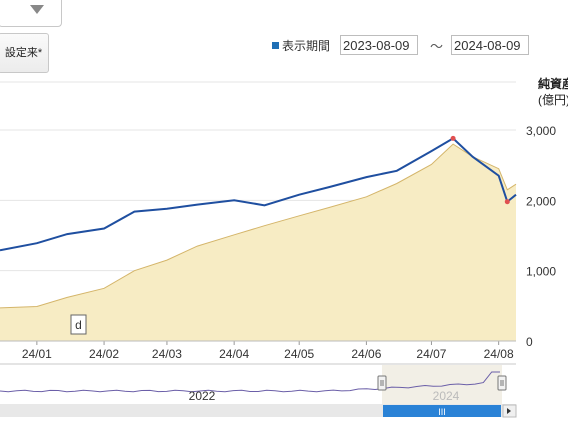 This screenshot has height=426, width=568. I want to click on x-axis-tick-label: 24/07, so click(431, 354).